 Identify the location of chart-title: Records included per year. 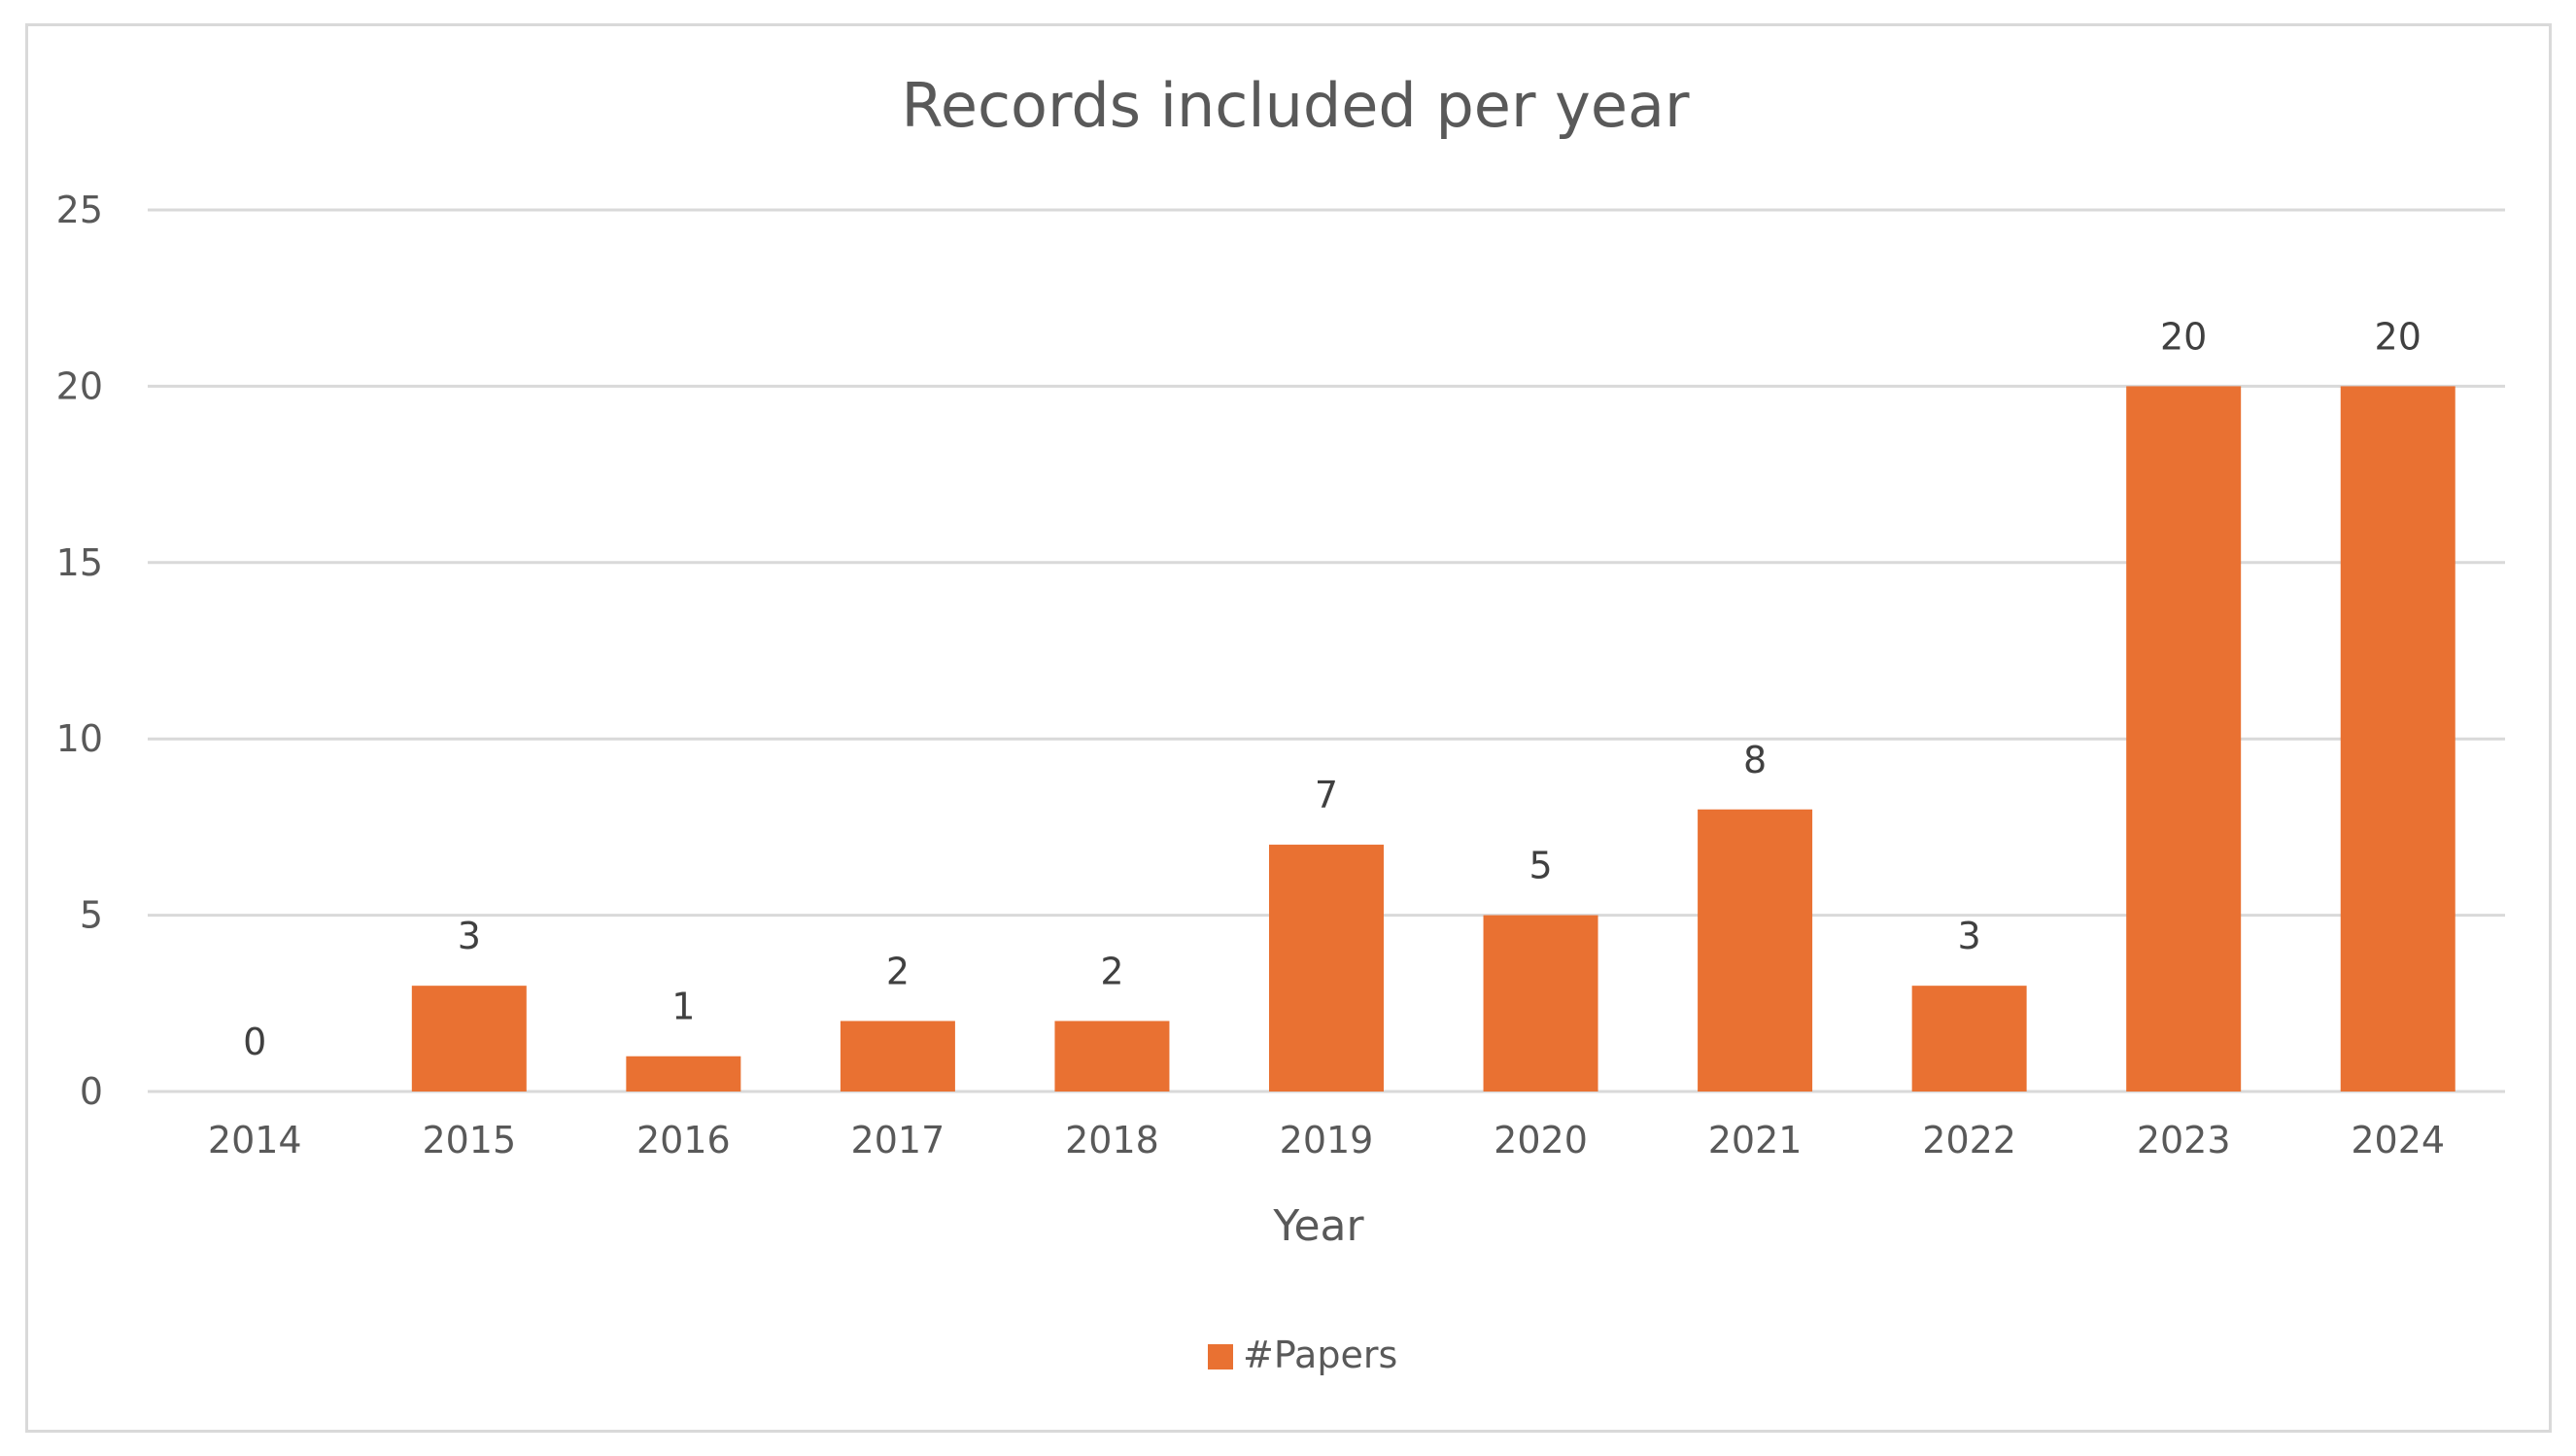
(1296, 105).